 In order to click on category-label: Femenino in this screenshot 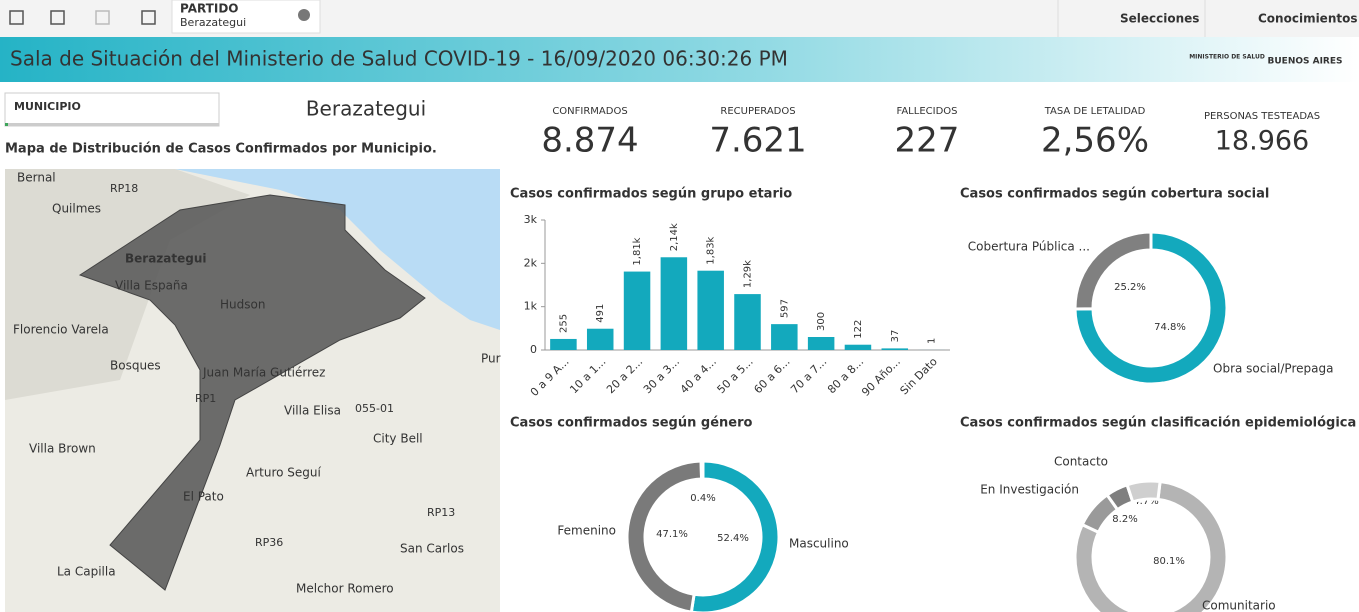, I will do `click(586, 531)`.